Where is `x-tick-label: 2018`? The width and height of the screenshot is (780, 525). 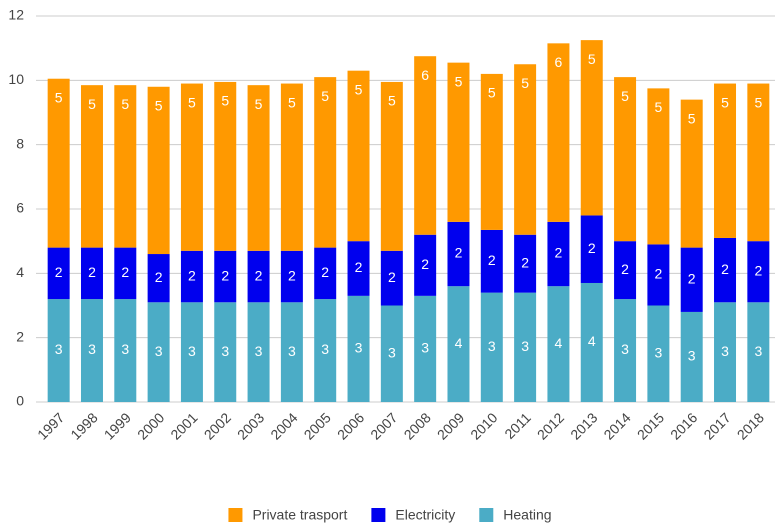 x-tick-label: 2018 is located at coordinates (750, 425).